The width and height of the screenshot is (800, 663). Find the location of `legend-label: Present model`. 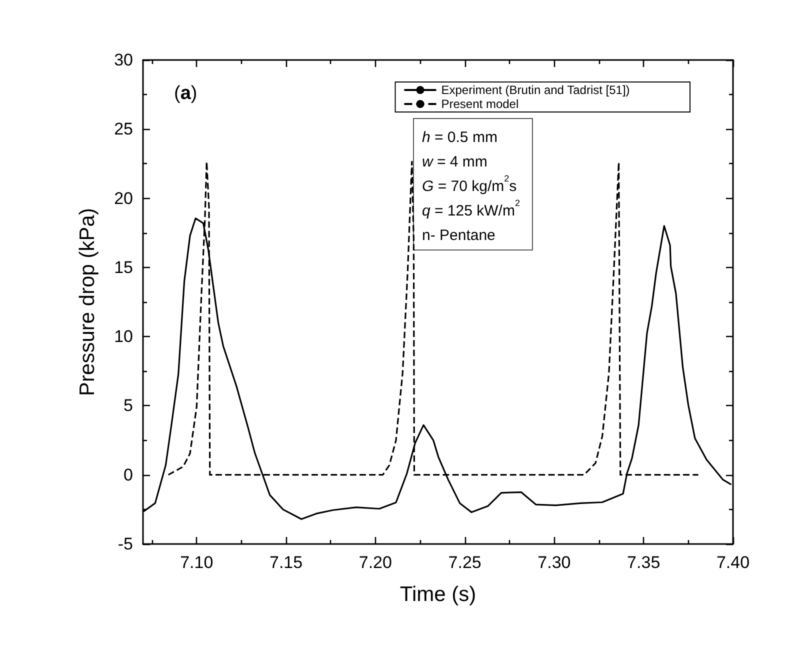

legend-label: Present model is located at coordinates (480, 104).